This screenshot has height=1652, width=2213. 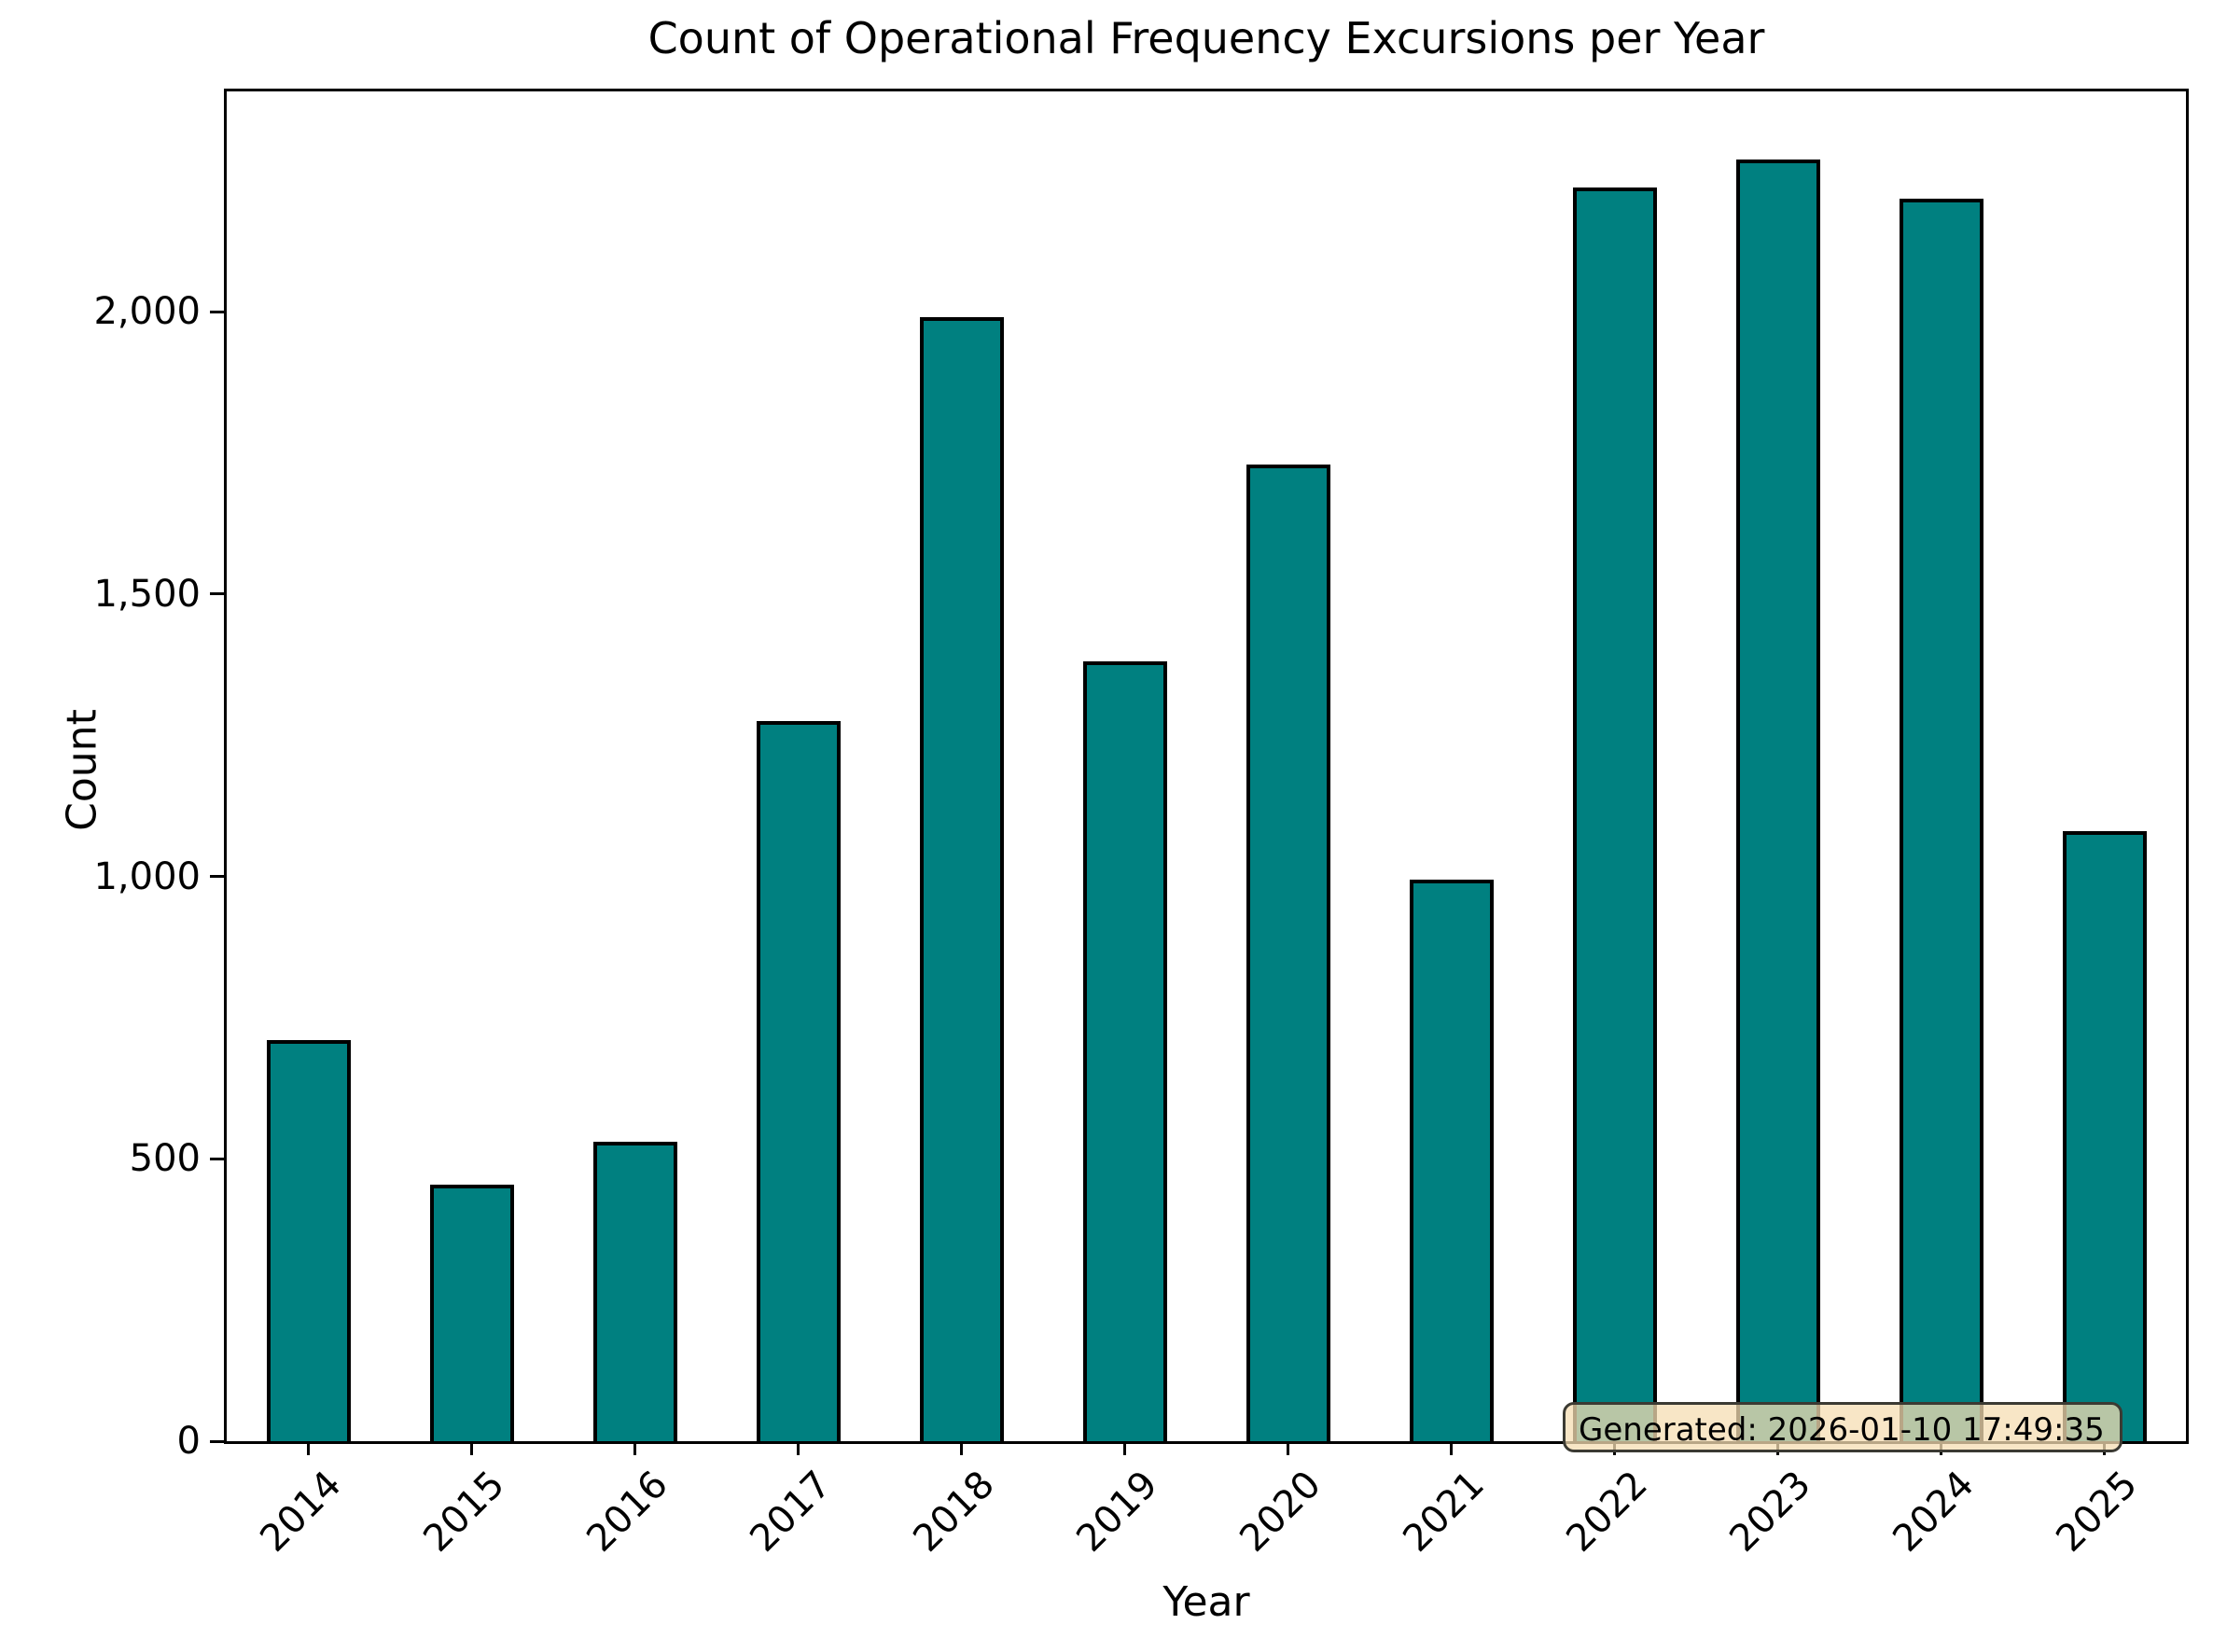 I want to click on bar-2025, so click(x=2104, y=1136).